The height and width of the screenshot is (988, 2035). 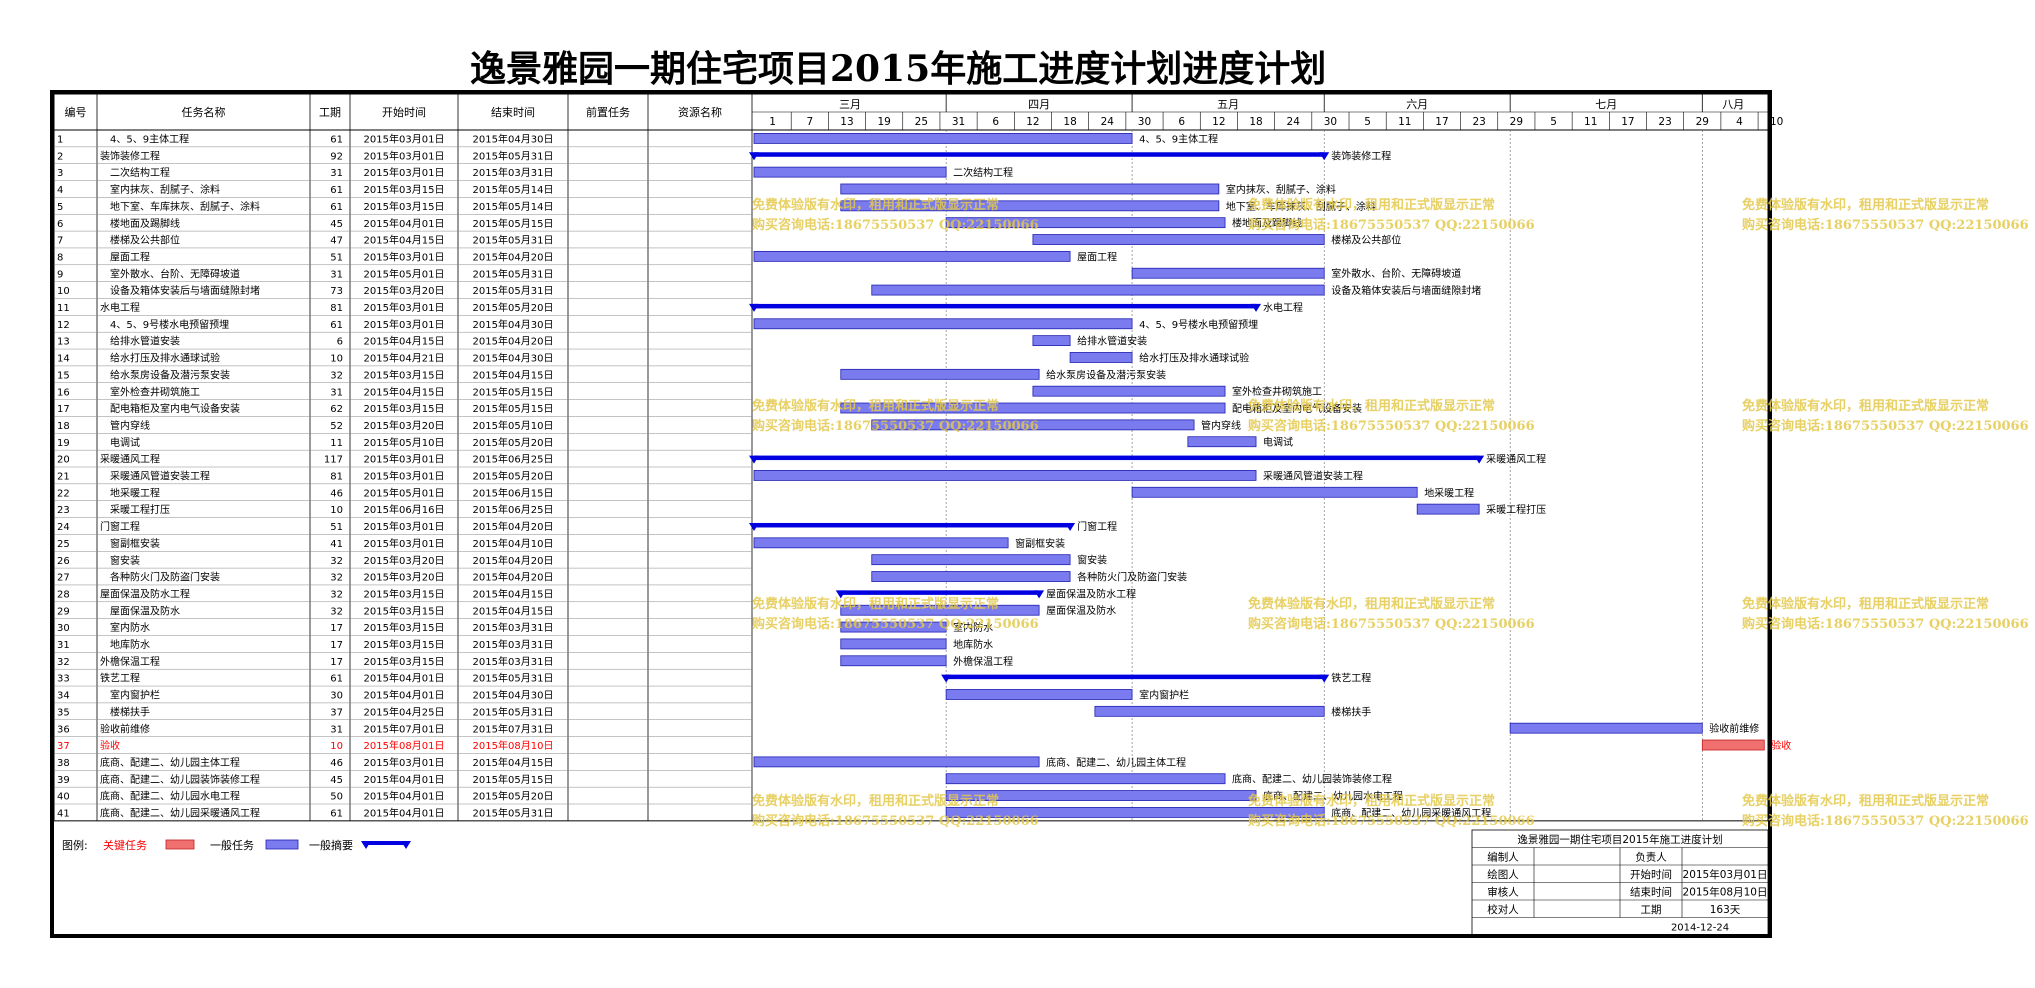 I want to click on bar-label: 水电工程, so click(x=1283, y=307).